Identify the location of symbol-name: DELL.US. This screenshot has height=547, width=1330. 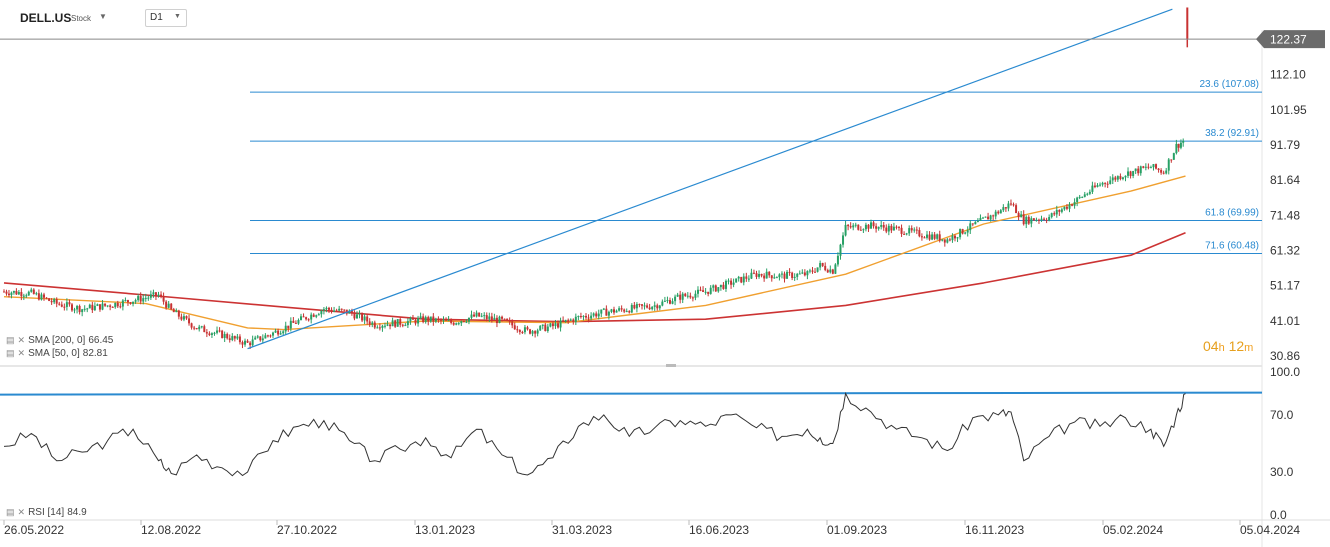
(46, 18).